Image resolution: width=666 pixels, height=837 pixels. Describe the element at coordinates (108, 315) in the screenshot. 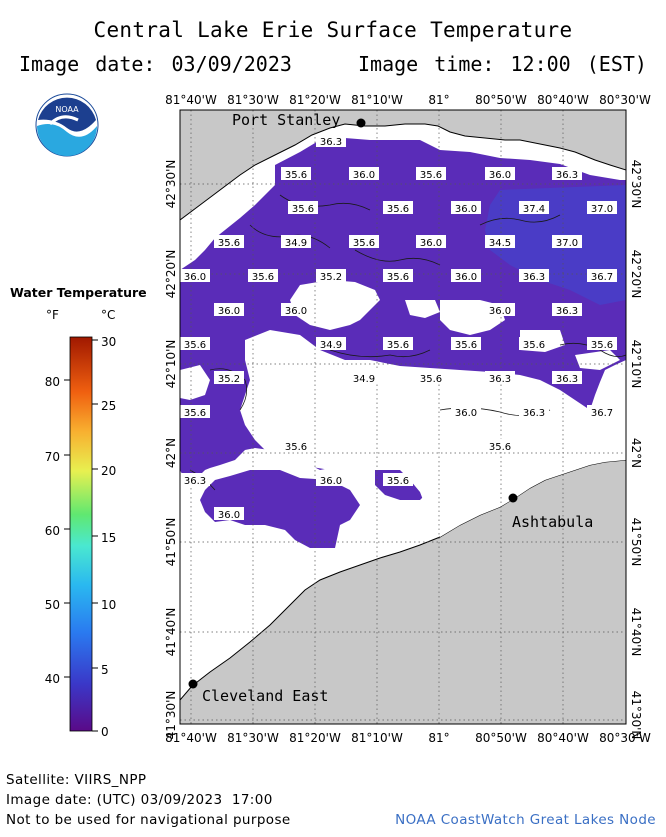

I see `legend-unit-c: °C` at that location.